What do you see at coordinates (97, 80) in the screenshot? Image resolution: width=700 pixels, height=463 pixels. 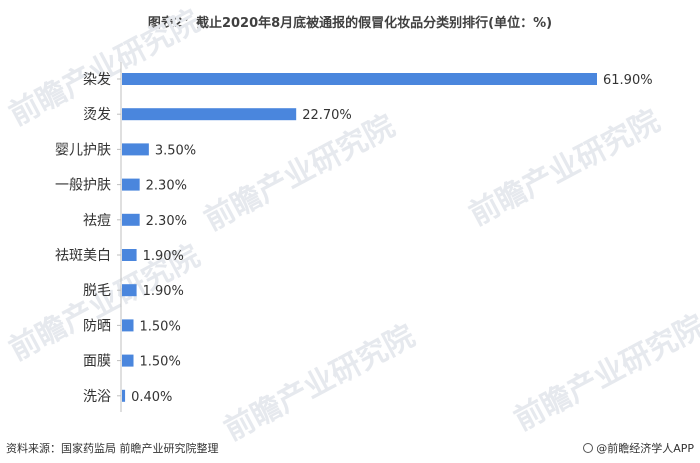 I see `category-label: 染发` at bounding box center [97, 80].